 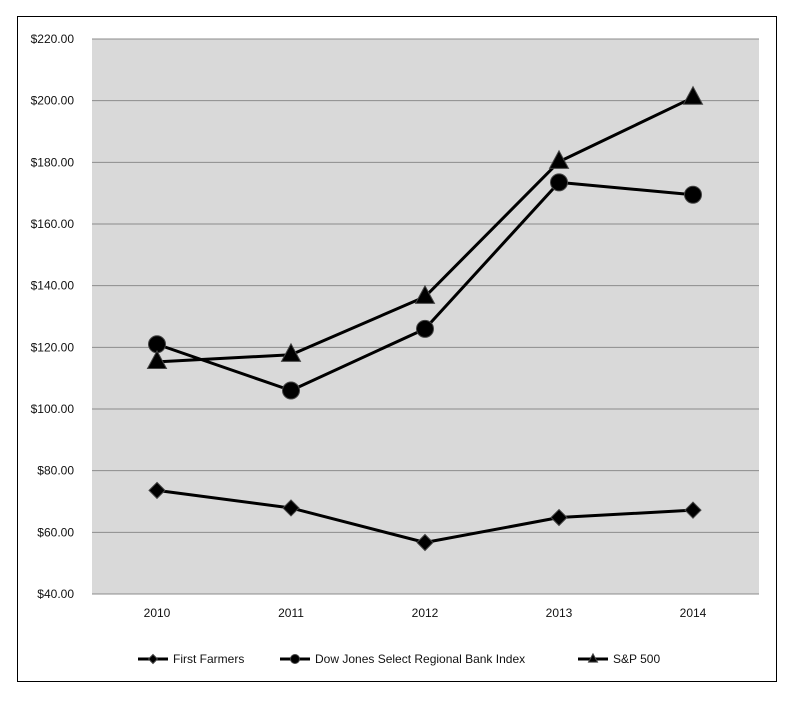 What do you see at coordinates (593, 657) in the screenshot?
I see `legend-marker-triangle` at bounding box center [593, 657].